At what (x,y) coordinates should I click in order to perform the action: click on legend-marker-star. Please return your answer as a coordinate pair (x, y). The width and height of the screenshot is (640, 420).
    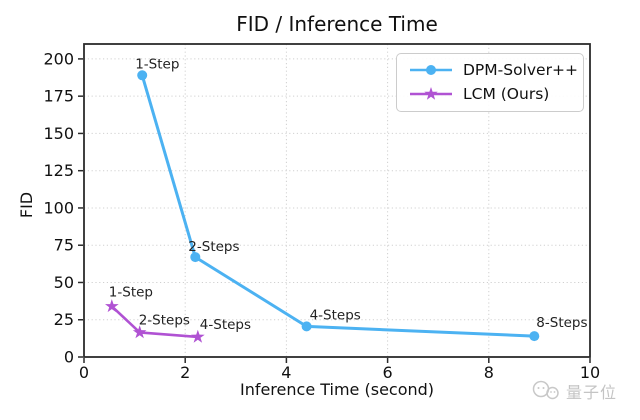
    Looking at the image, I should click on (431, 93).